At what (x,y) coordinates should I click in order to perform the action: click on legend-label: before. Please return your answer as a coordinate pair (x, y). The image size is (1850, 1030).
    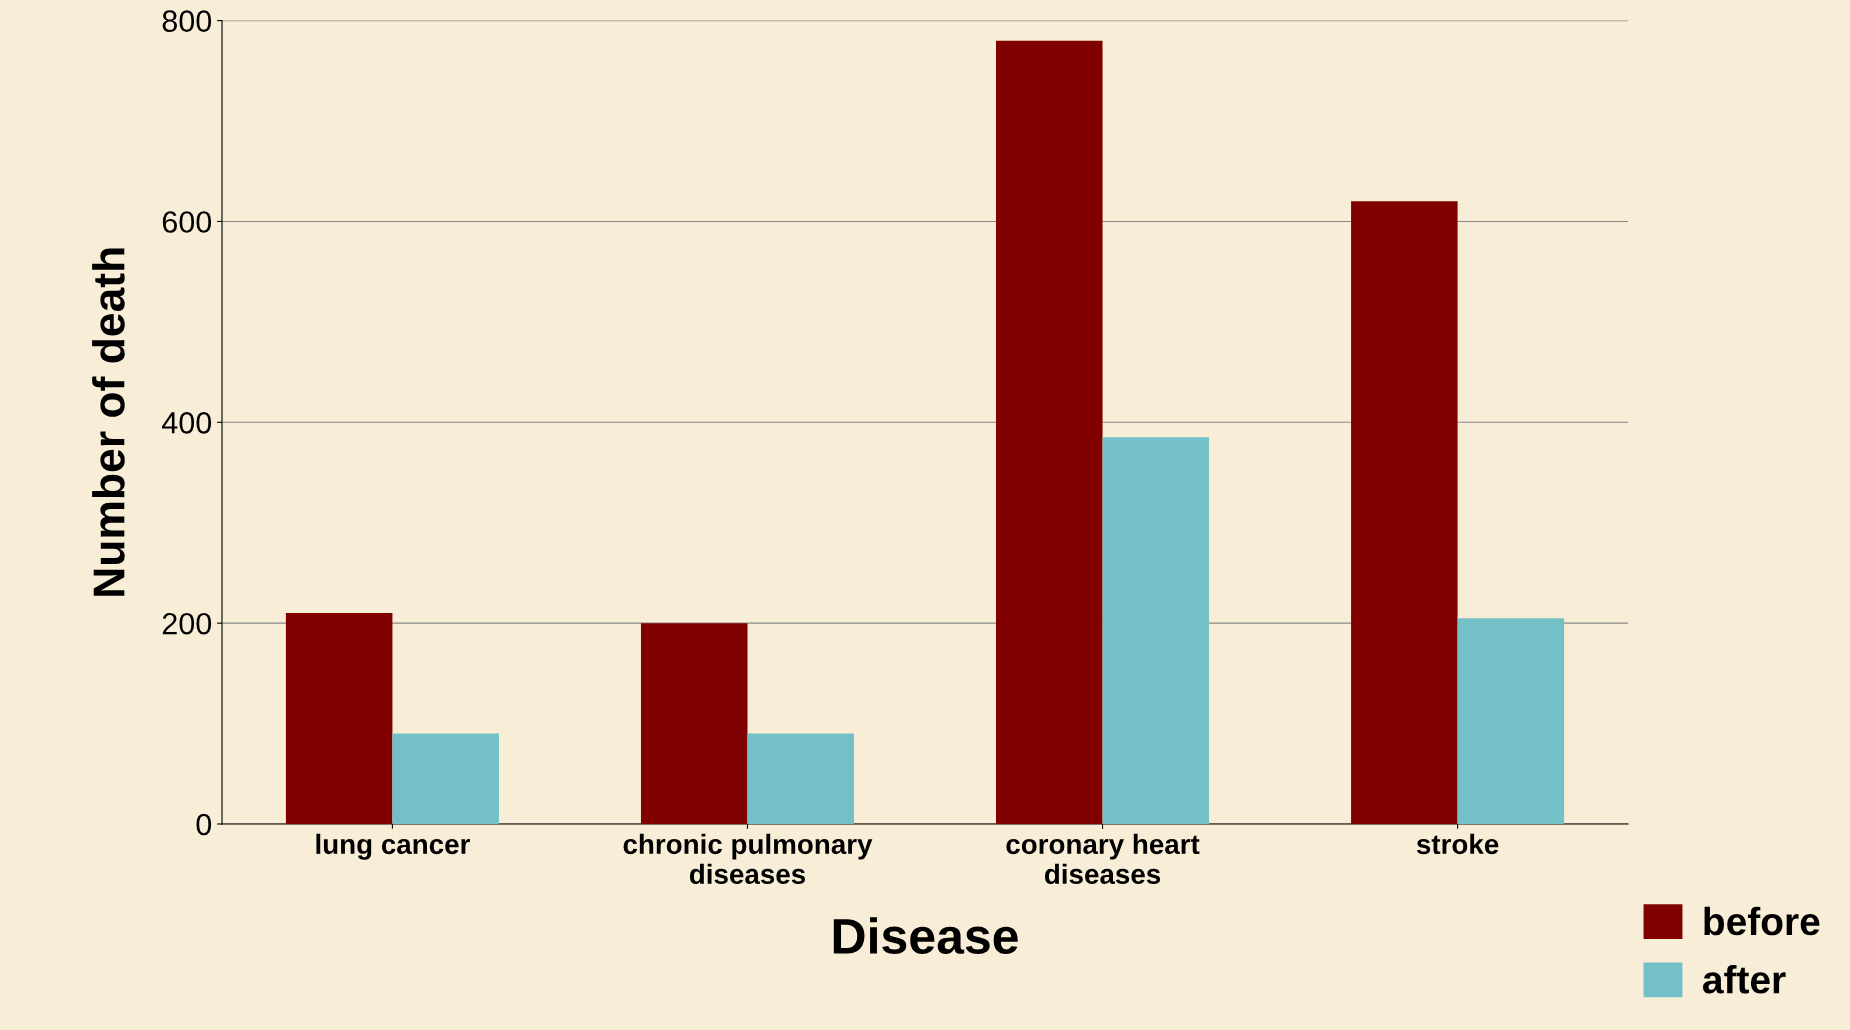
    Looking at the image, I should click on (1762, 921).